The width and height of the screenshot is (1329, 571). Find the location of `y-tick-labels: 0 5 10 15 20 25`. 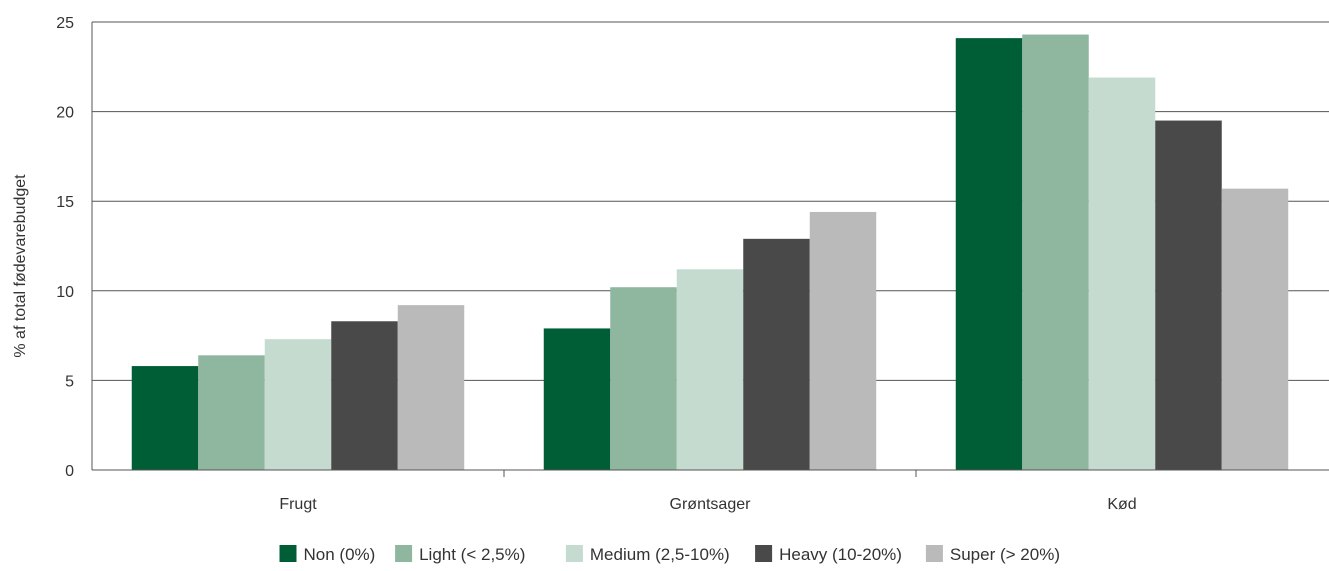

y-tick-labels: 0 5 10 15 20 25 is located at coordinates (65, 247).